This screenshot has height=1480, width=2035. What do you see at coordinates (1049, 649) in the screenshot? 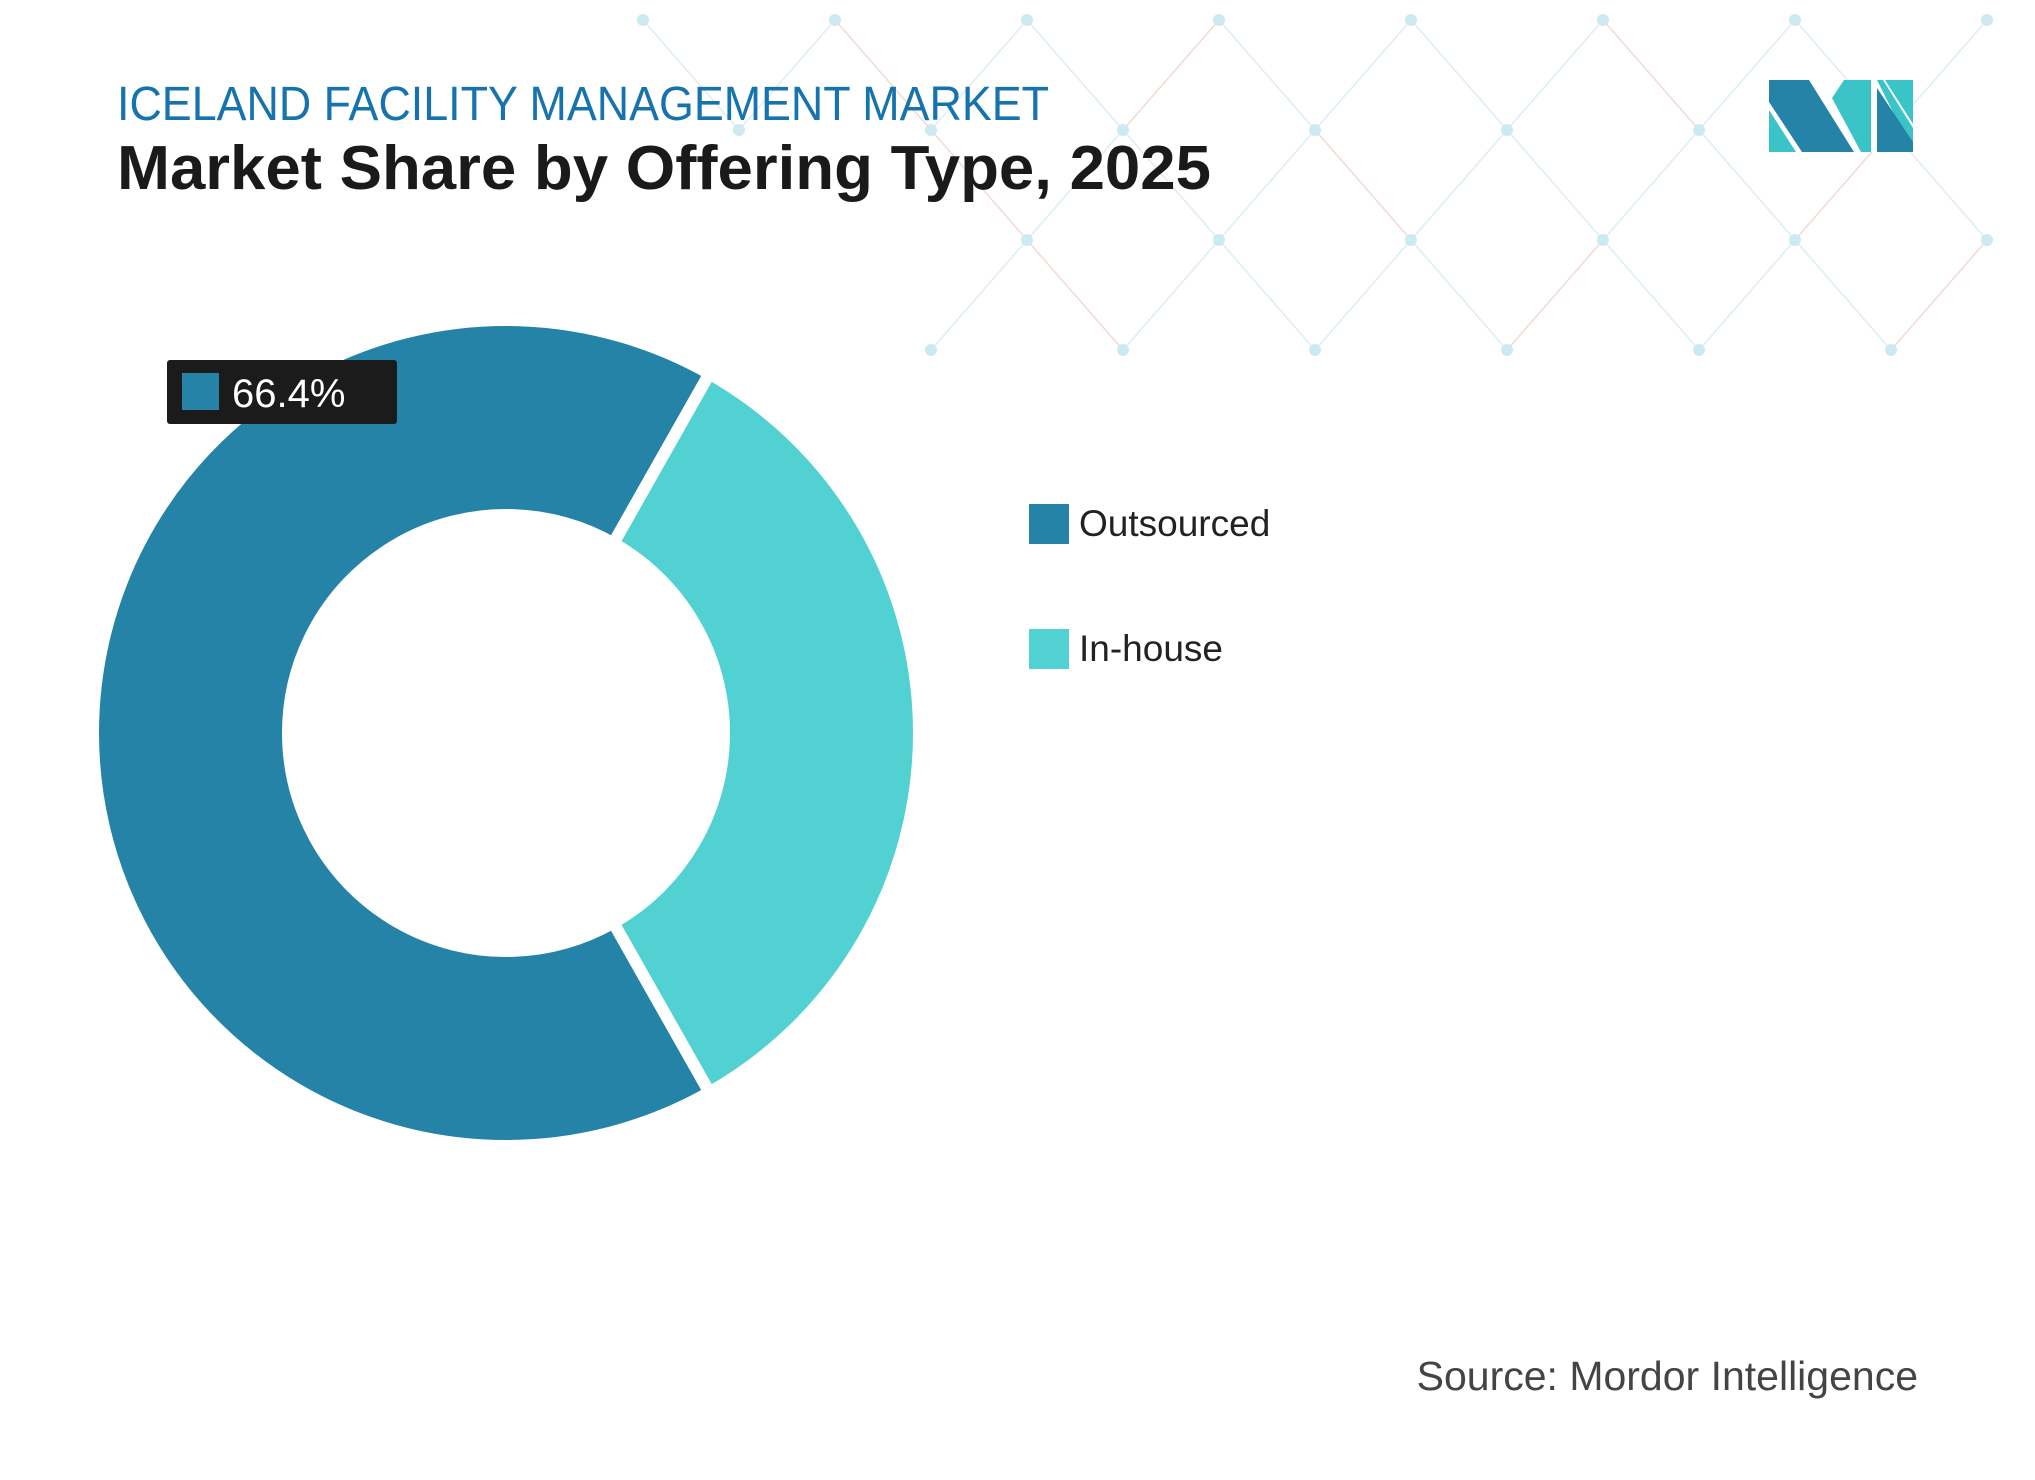
I see `legend-swatch-in-house` at bounding box center [1049, 649].